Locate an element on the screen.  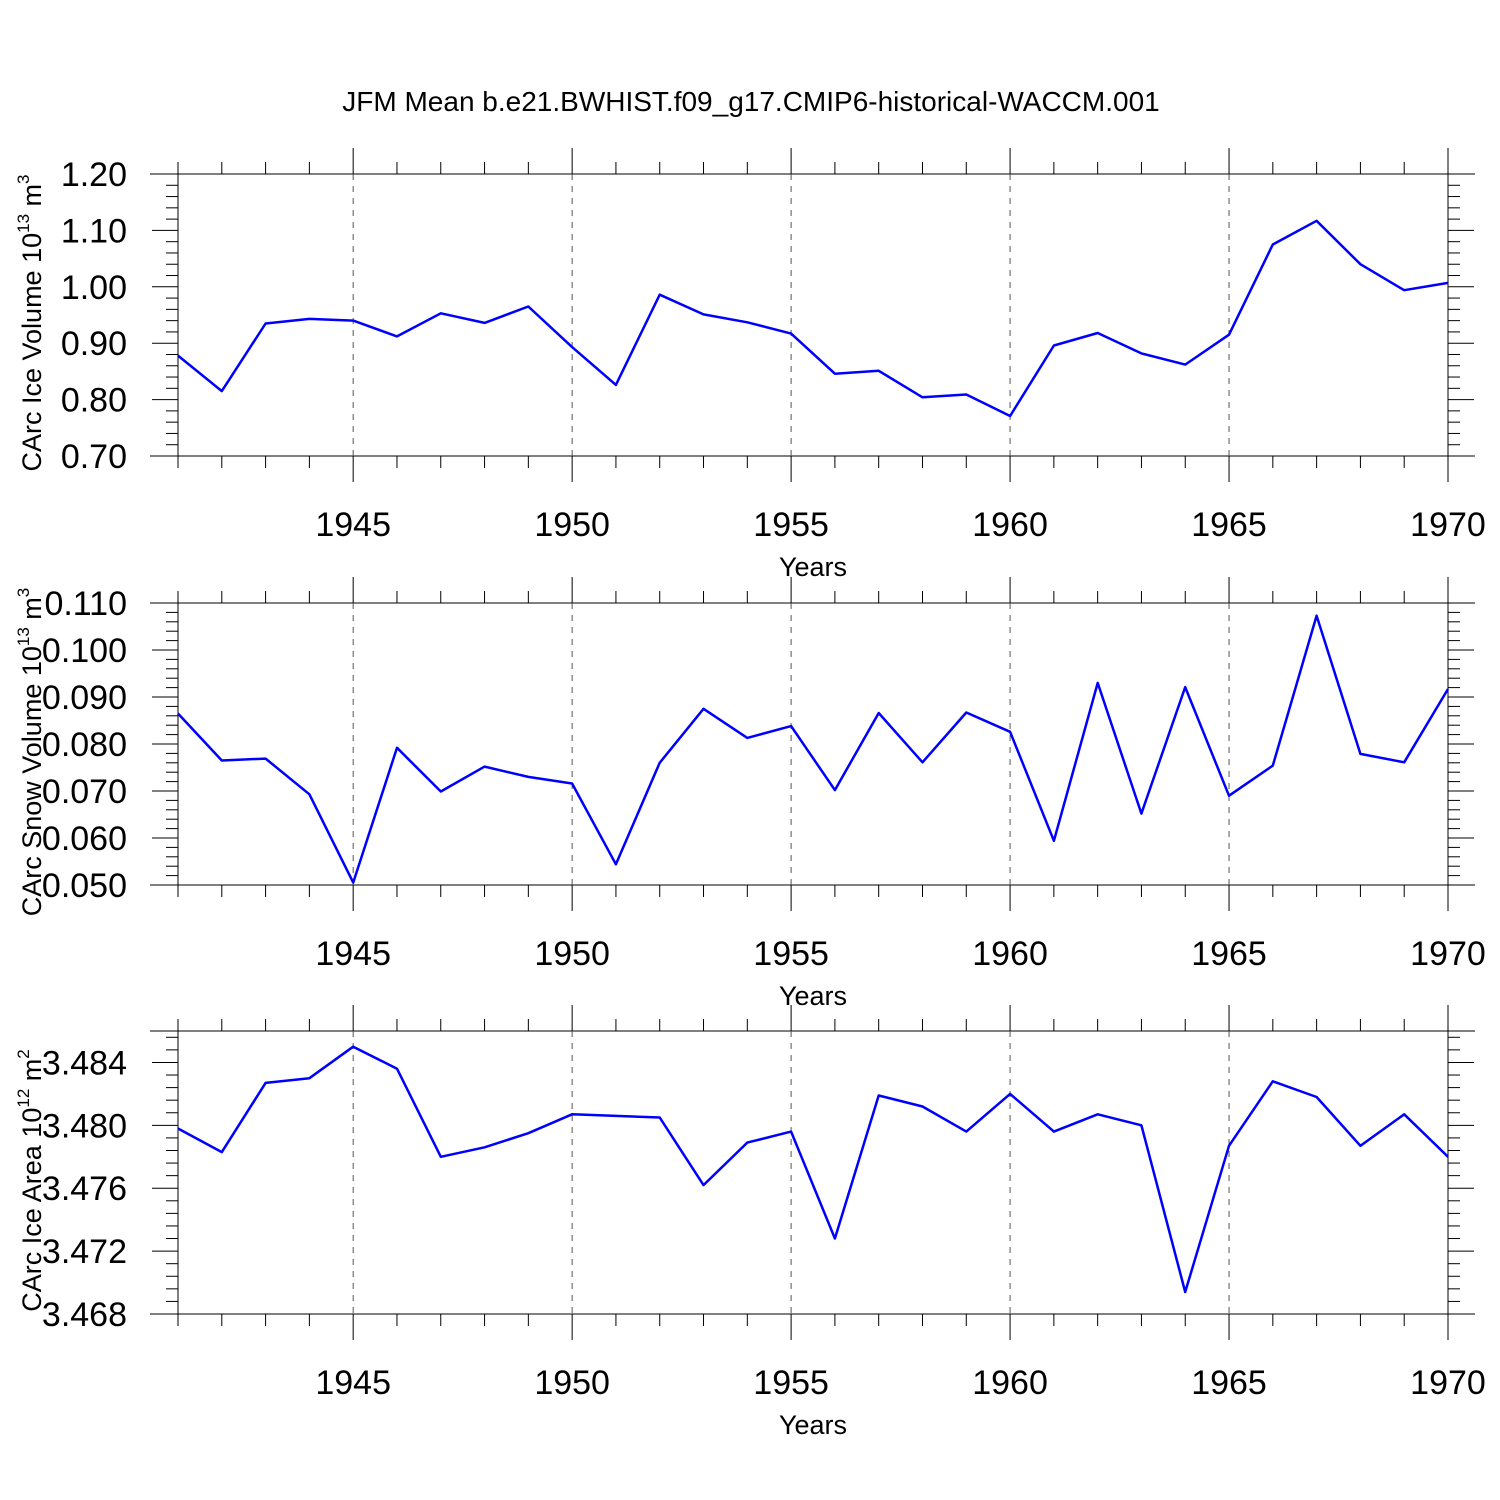
y-axis-title: CArc Ice Area 1012 m2 is located at coordinates (30, 1180).